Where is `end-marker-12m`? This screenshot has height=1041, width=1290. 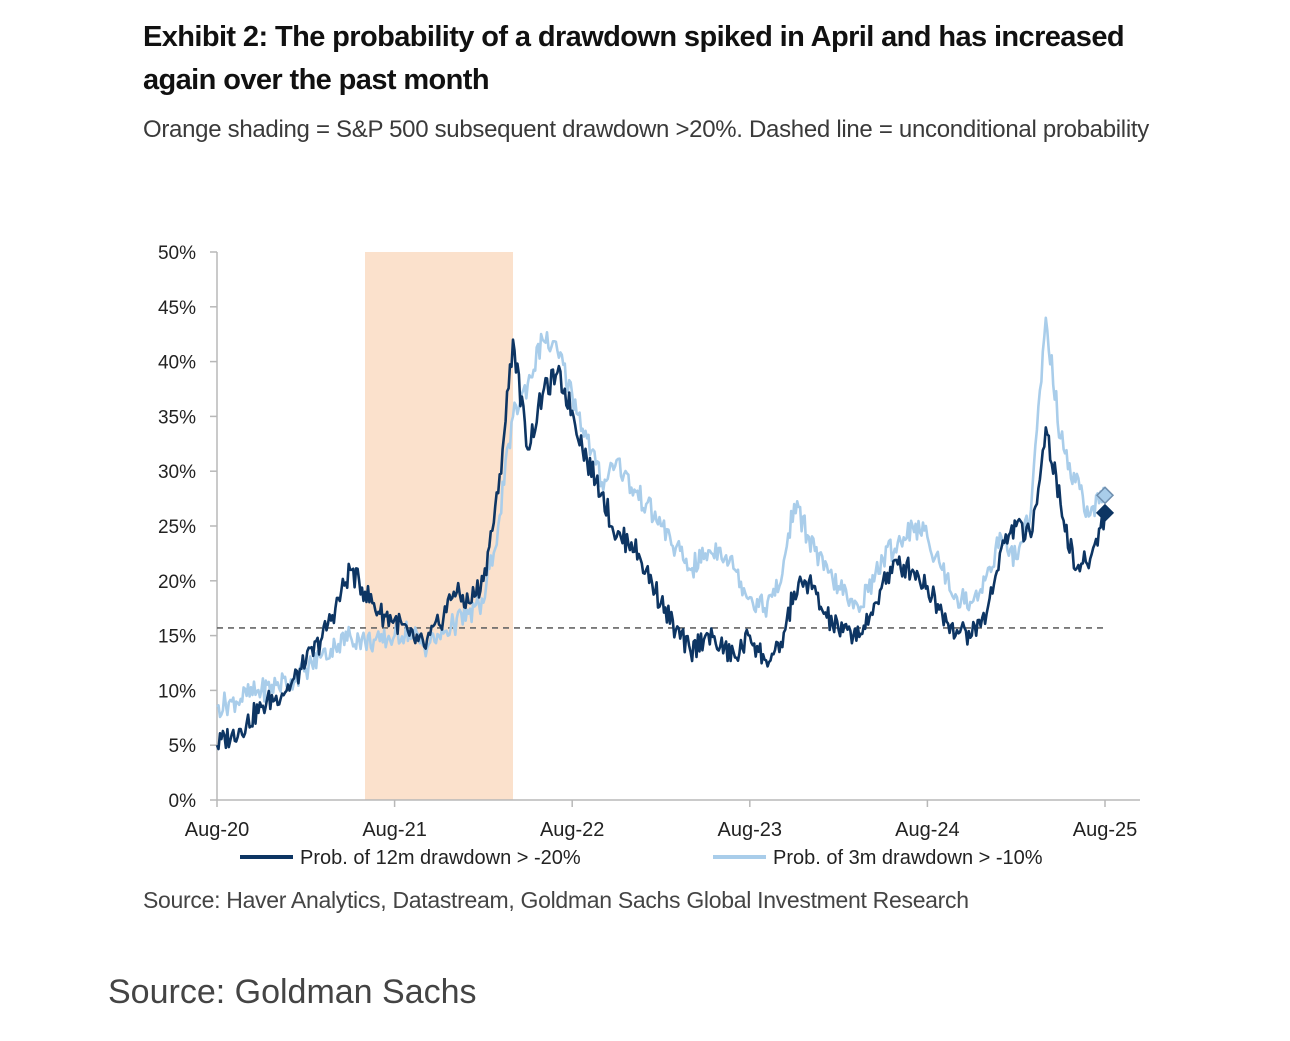 end-marker-12m is located at coordinates (1105, 512).